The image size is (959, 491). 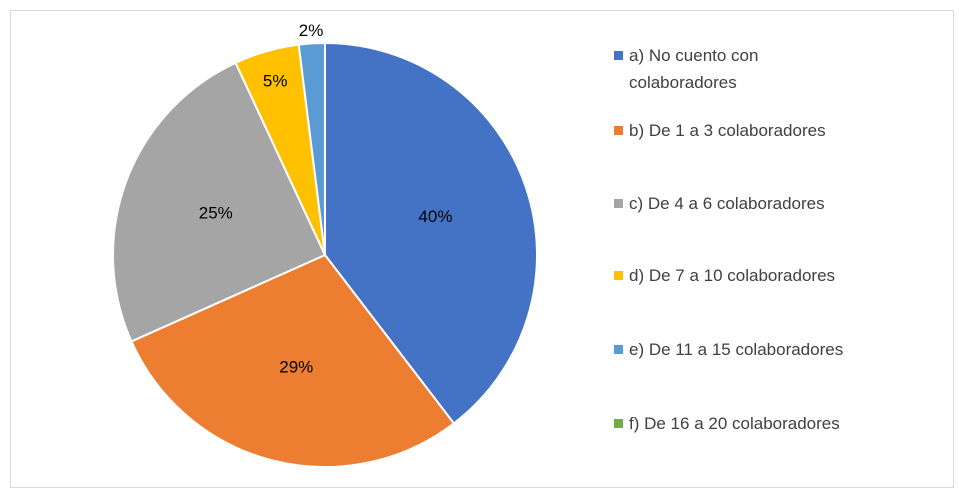 I want to click on legend-entry: d) De 7 a 10 colaboradores, so click(x=779, y=275).